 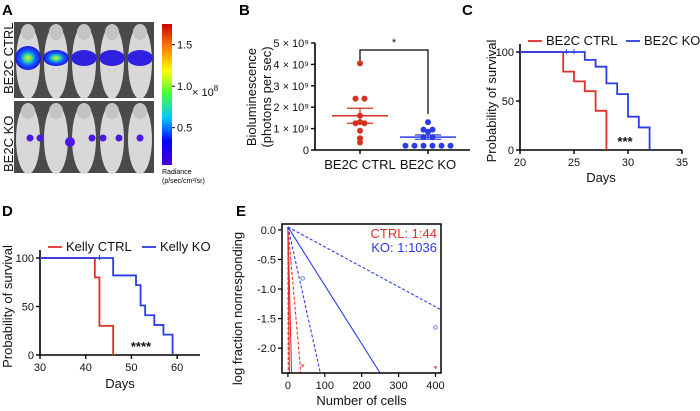 I want to click on x-tick-label: 25, so click(x=574, y=163).